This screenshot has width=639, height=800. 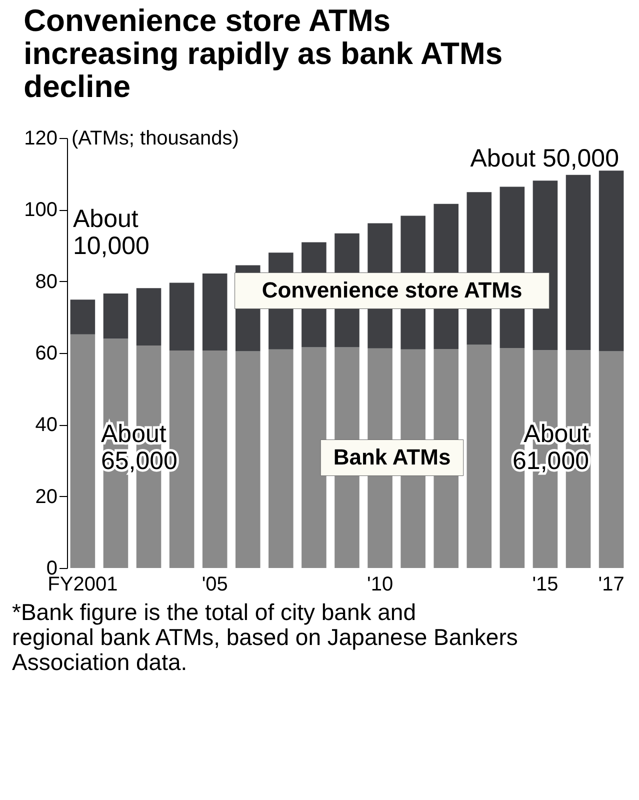 I want to click on x-tick-label: '17, so click(x=611, y=585).